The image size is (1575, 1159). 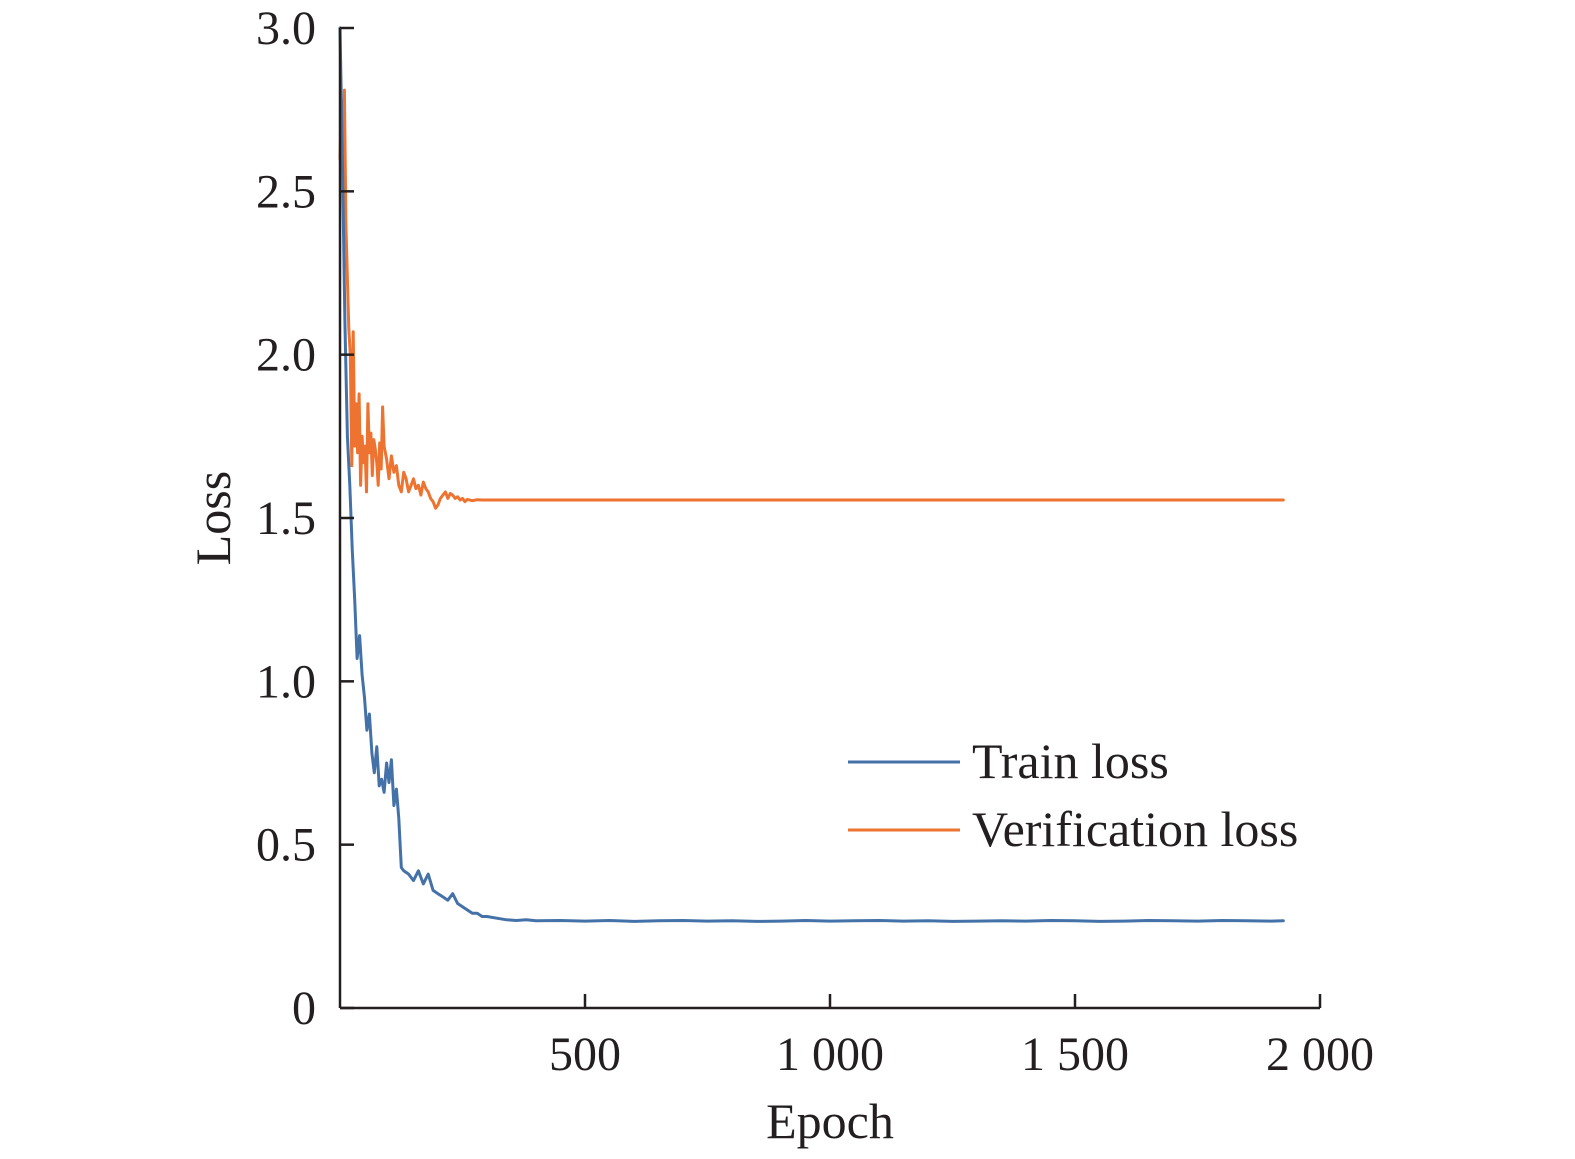 I want to click on x-axis-title: Epoch, so click(x=830, y=1121).